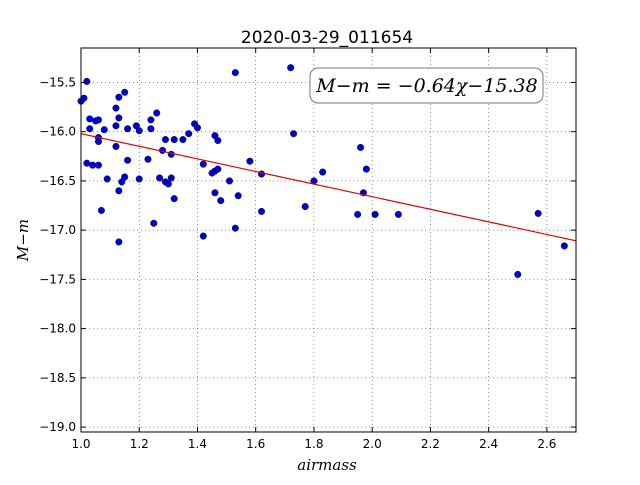  Describe the element at coordinates (546, 444) in the screenshot. I see `x-tick-label: 2.6` at that location.